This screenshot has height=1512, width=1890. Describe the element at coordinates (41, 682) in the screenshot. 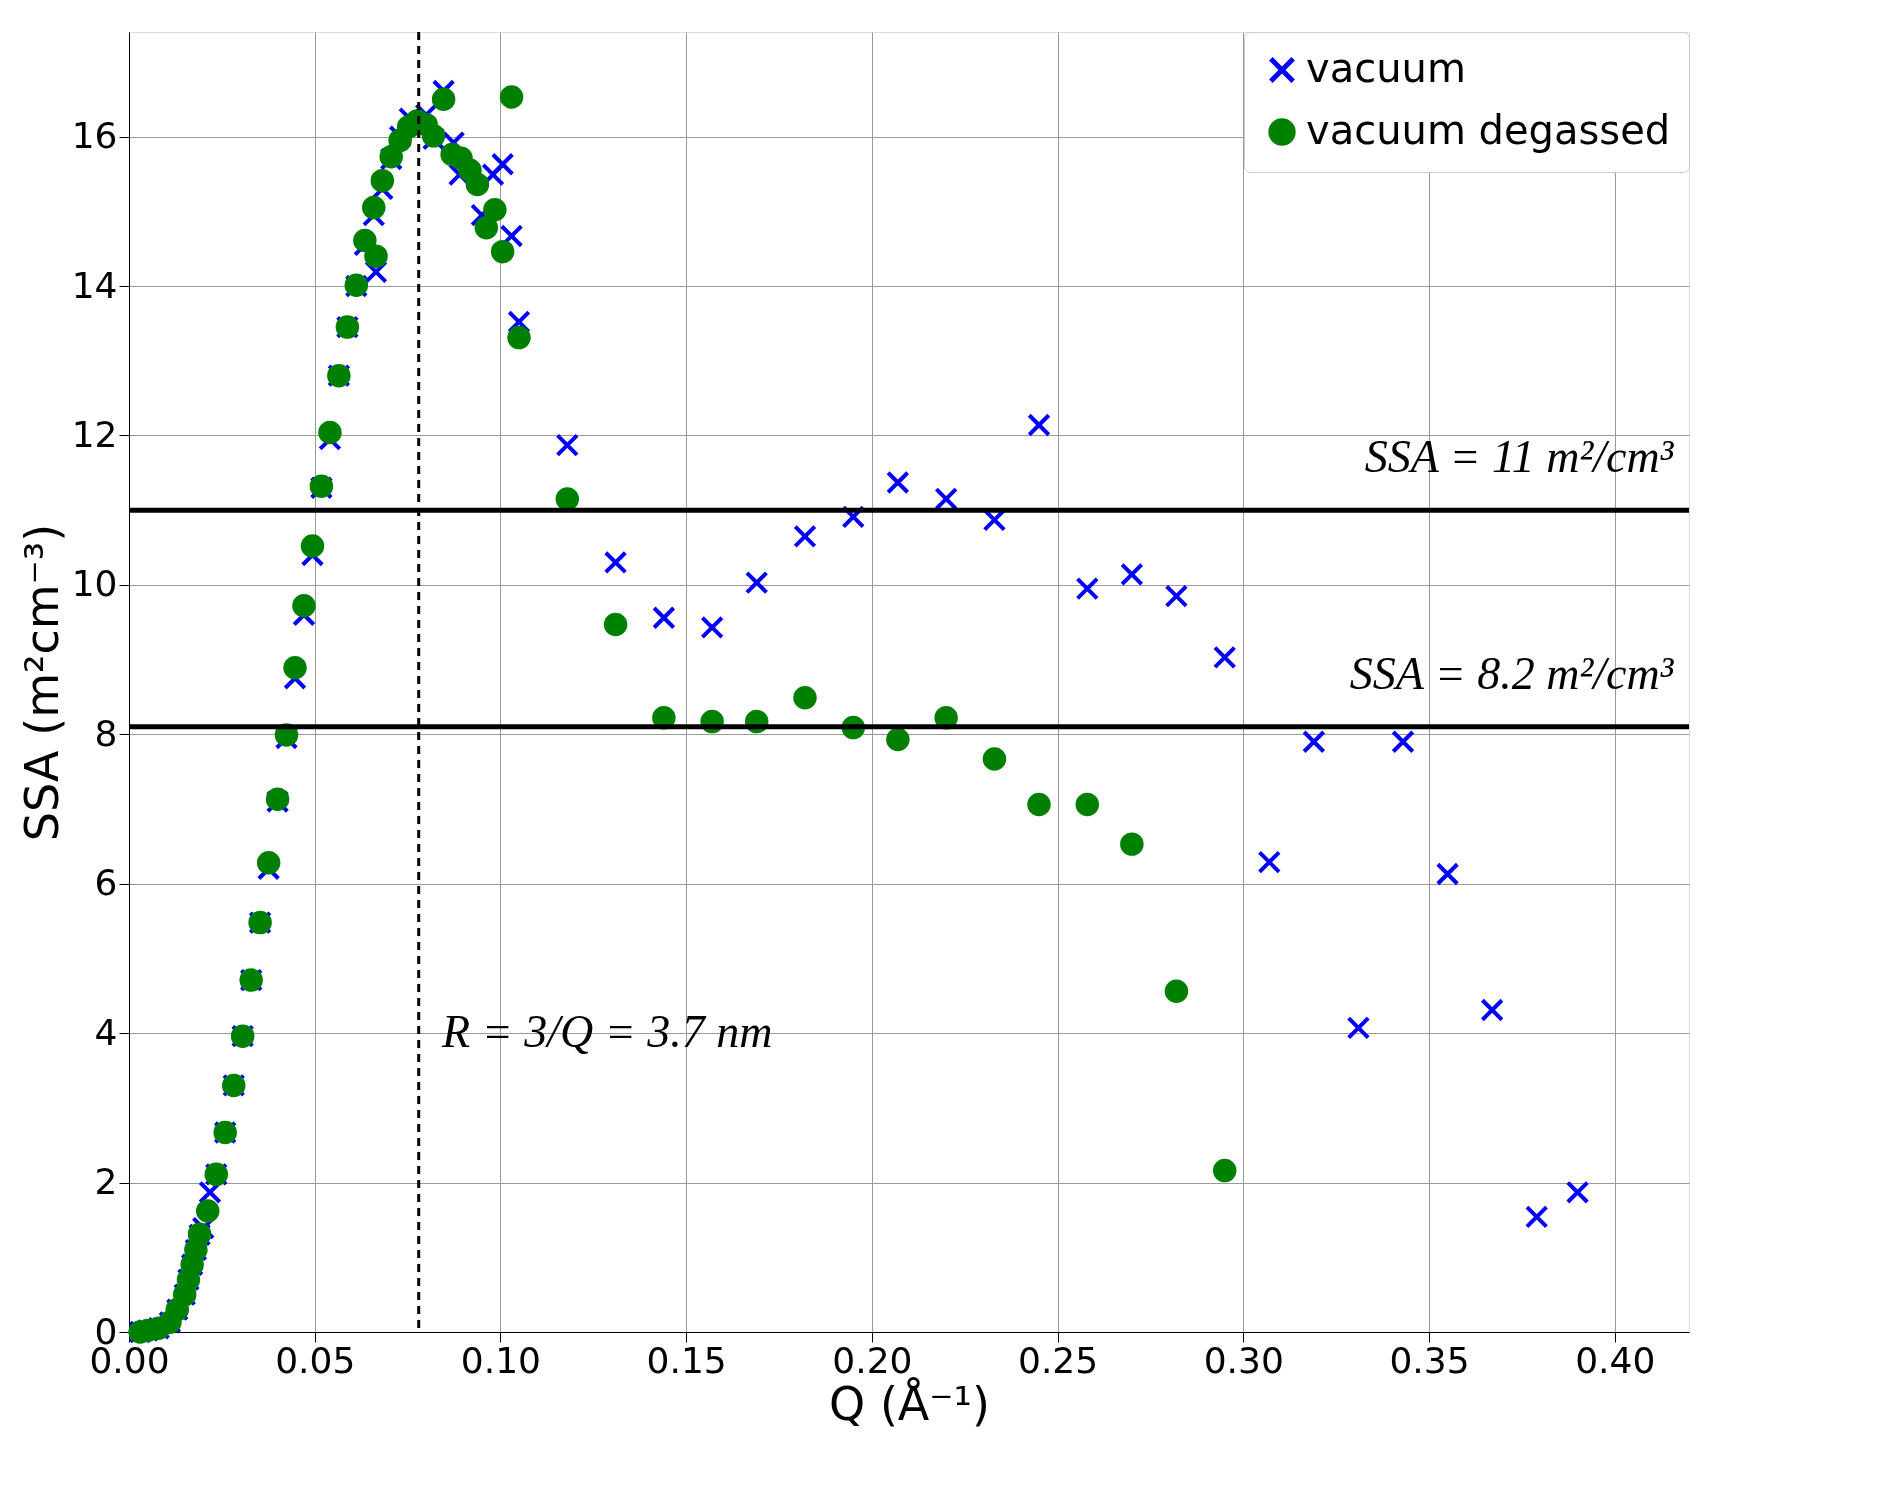

I see `y-axis-title: SSA (m²cm⁻³)` at that location.